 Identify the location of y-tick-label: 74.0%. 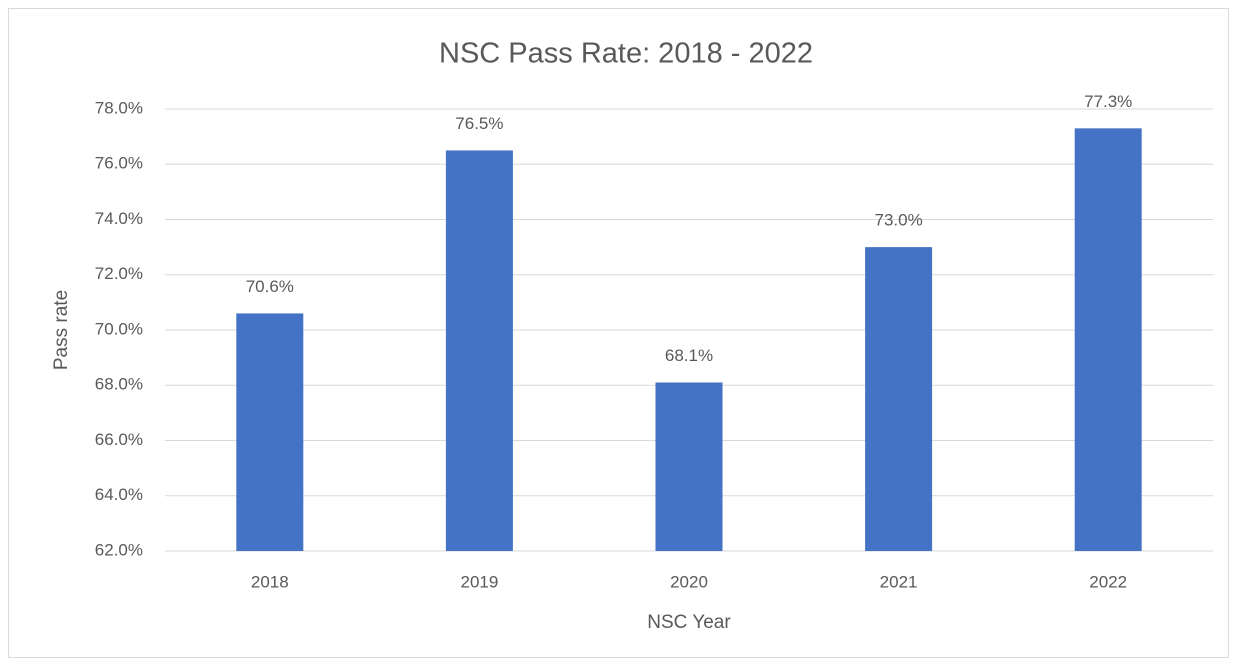
(119, 218).